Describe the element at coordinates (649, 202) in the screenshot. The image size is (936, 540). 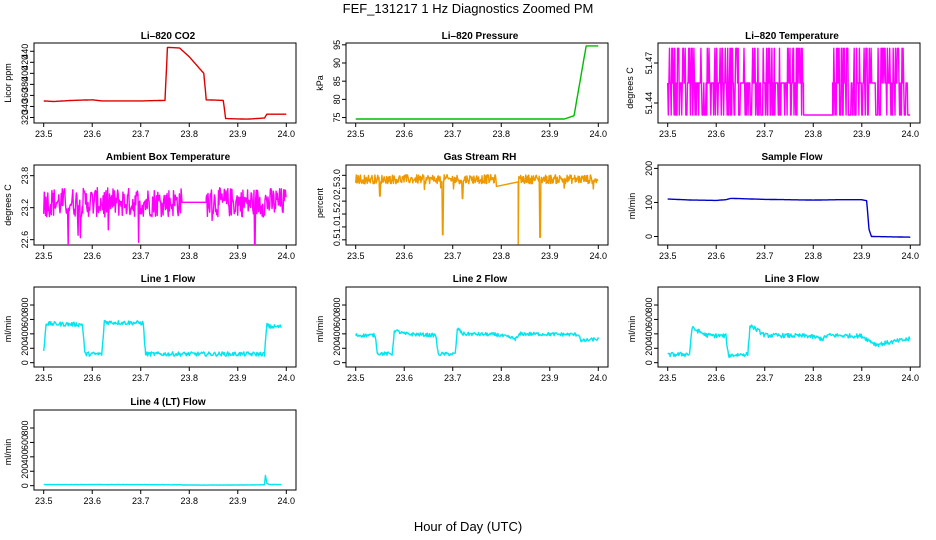
I see `y-tick-label: 100` at that location.